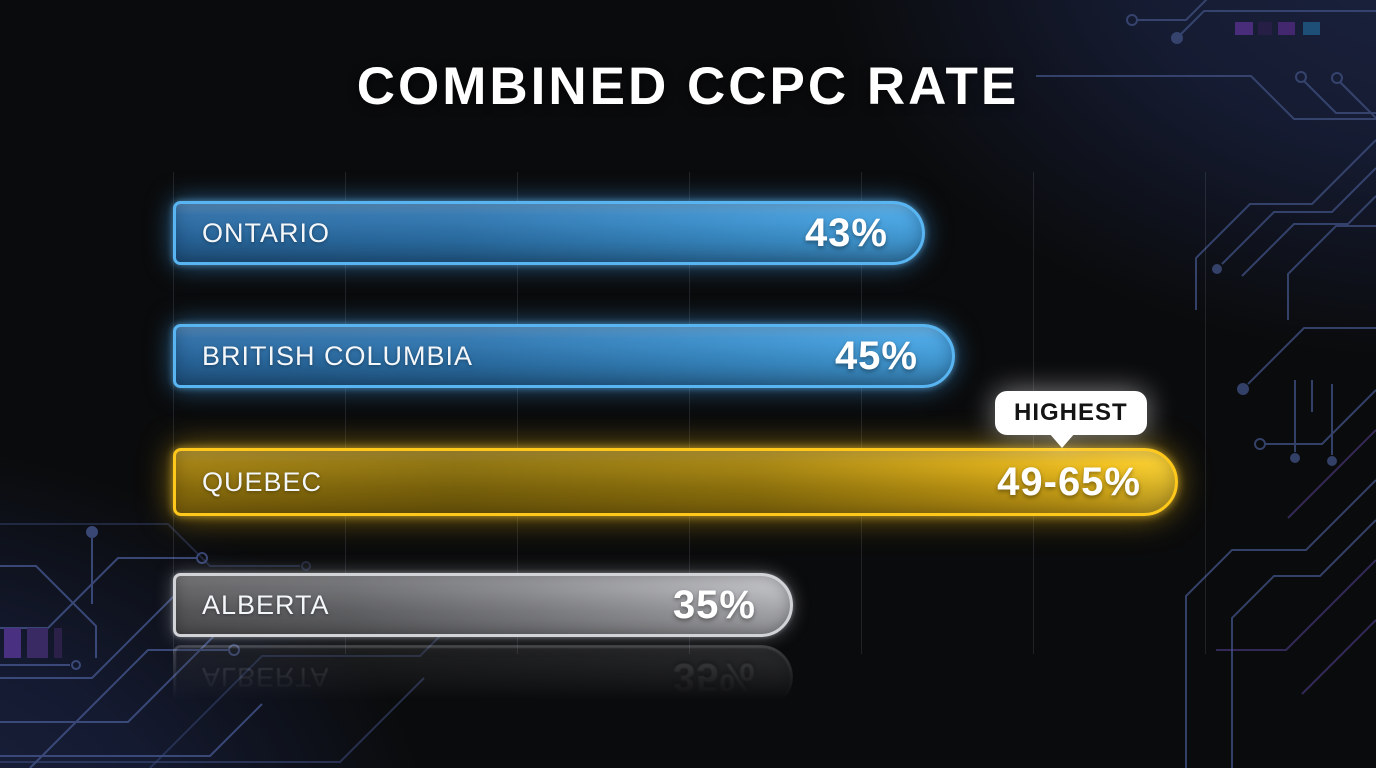 This screenshot has width=1376, height=768. What do you see at coordinates (262, 481) in the screenshot?
I see `bar-label: QUEBEC` at bounding box center [262, 481].